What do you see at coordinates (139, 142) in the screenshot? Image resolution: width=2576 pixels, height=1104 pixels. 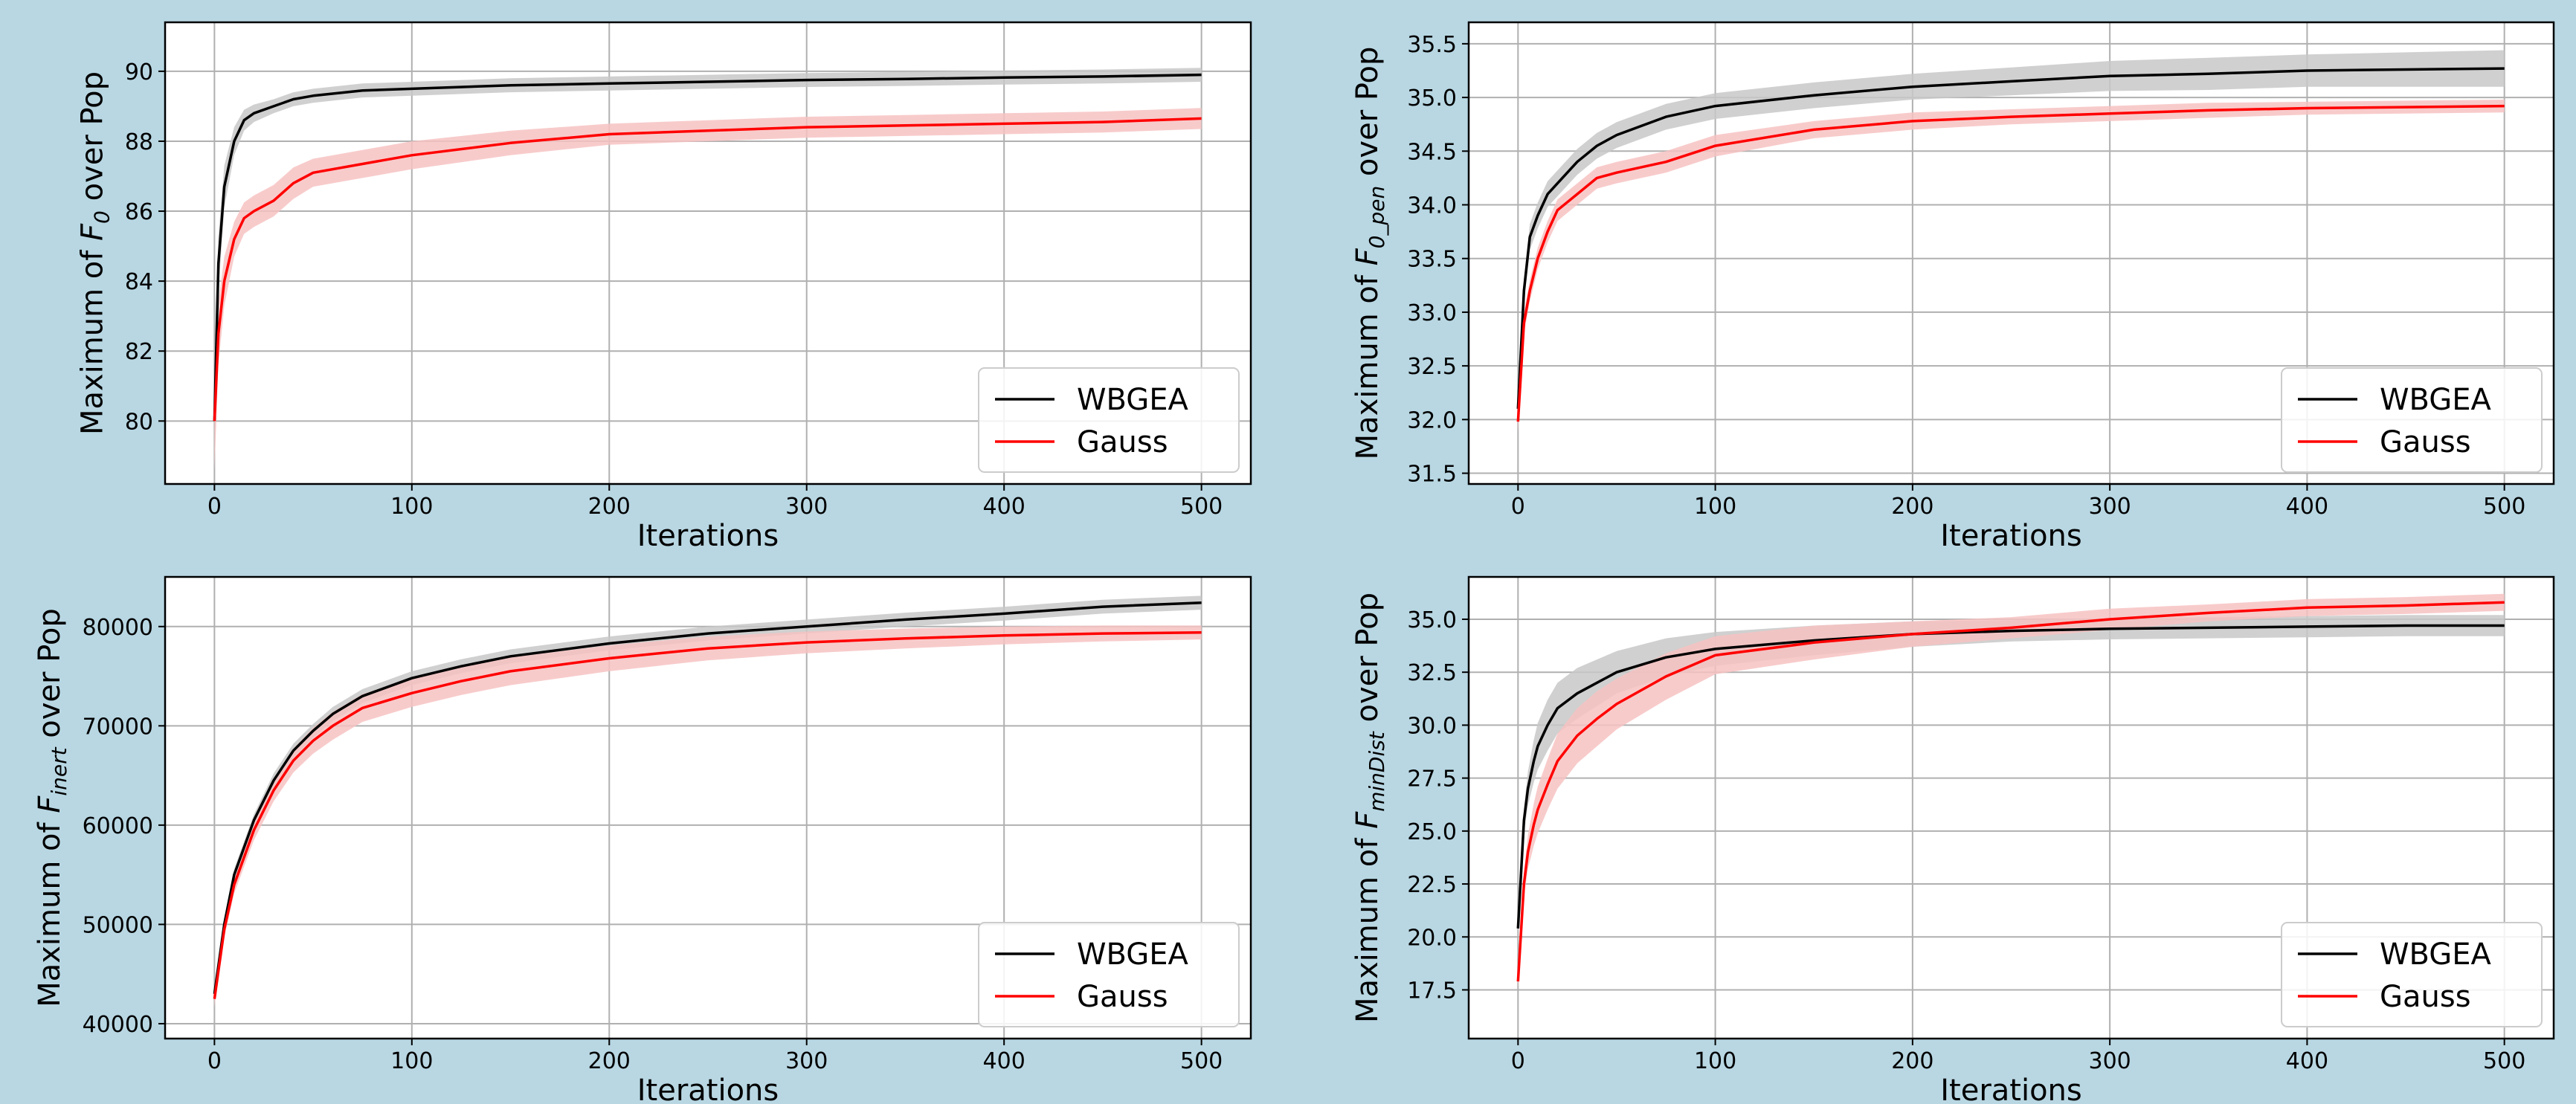 I see `y-tick-label: 88` at bounding box center [139, 142].